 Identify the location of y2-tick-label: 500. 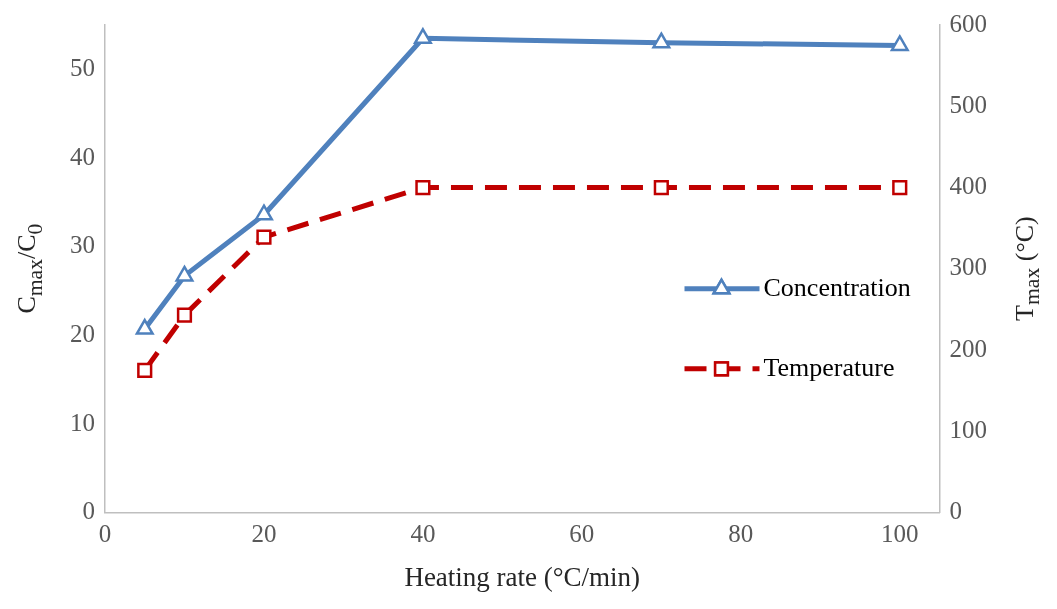
(968, 104).